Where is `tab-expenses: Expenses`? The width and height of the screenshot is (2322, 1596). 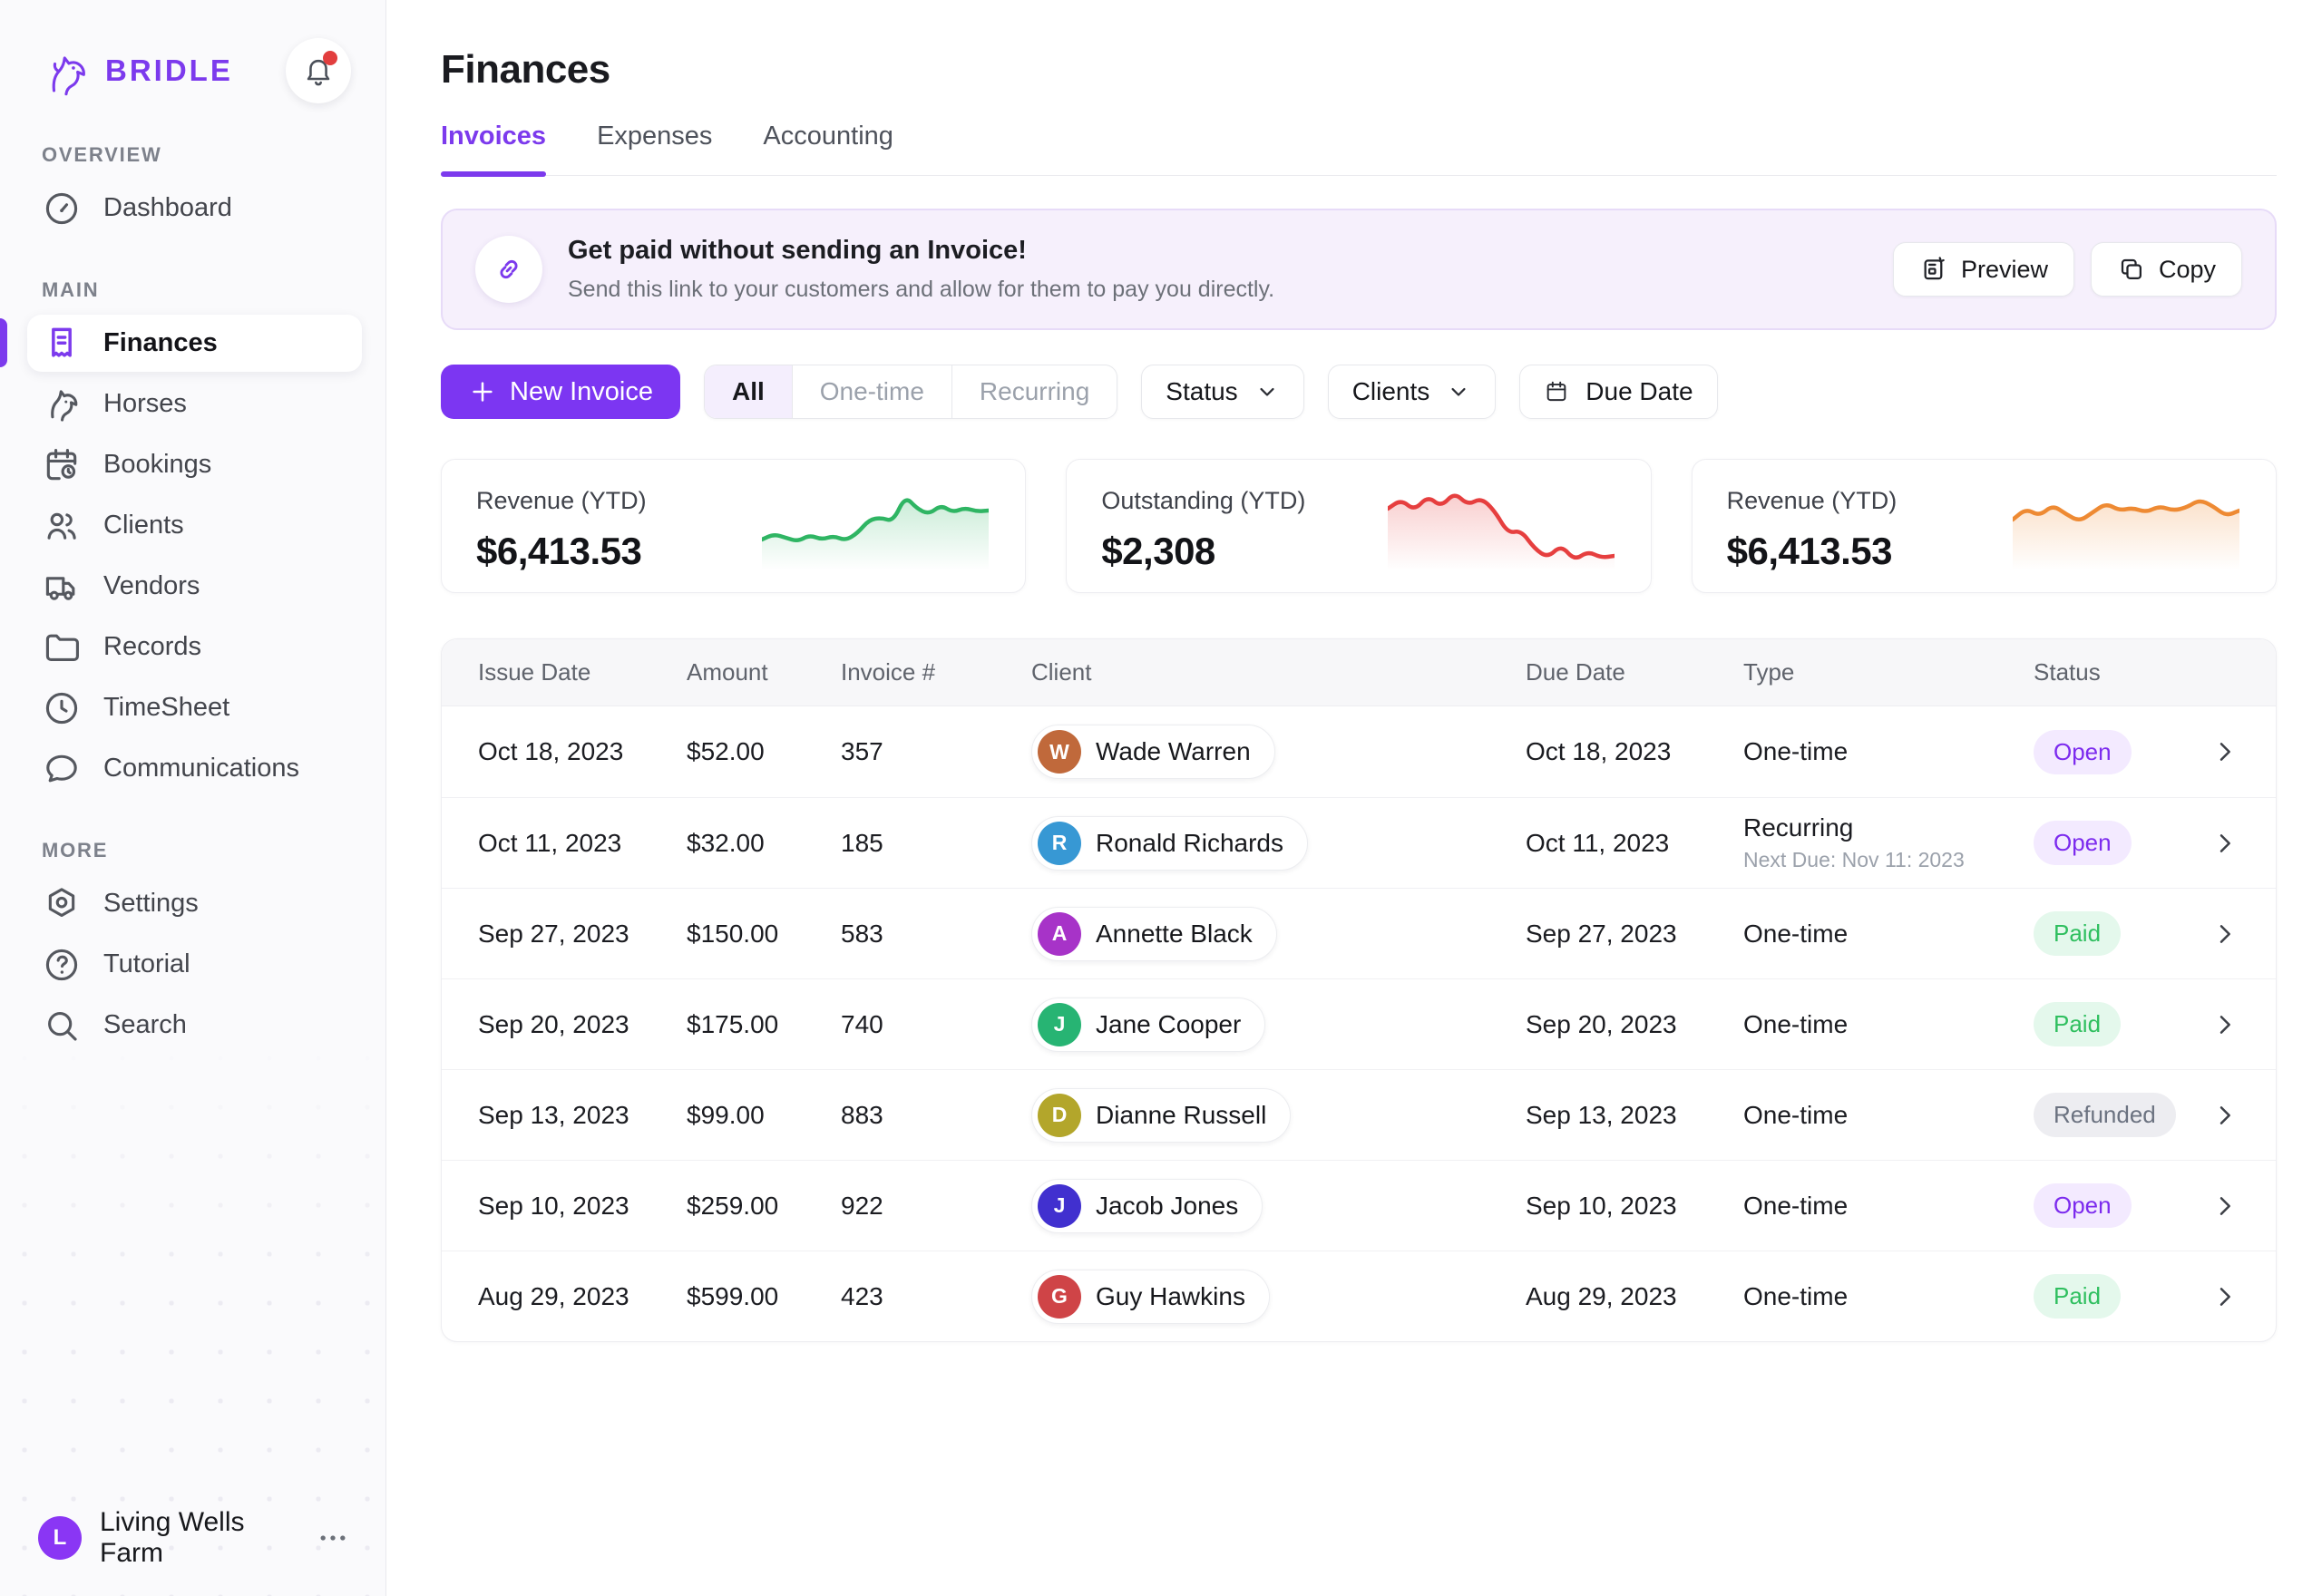 tab-expenses: Expenses is located at coordinates (655, 136).